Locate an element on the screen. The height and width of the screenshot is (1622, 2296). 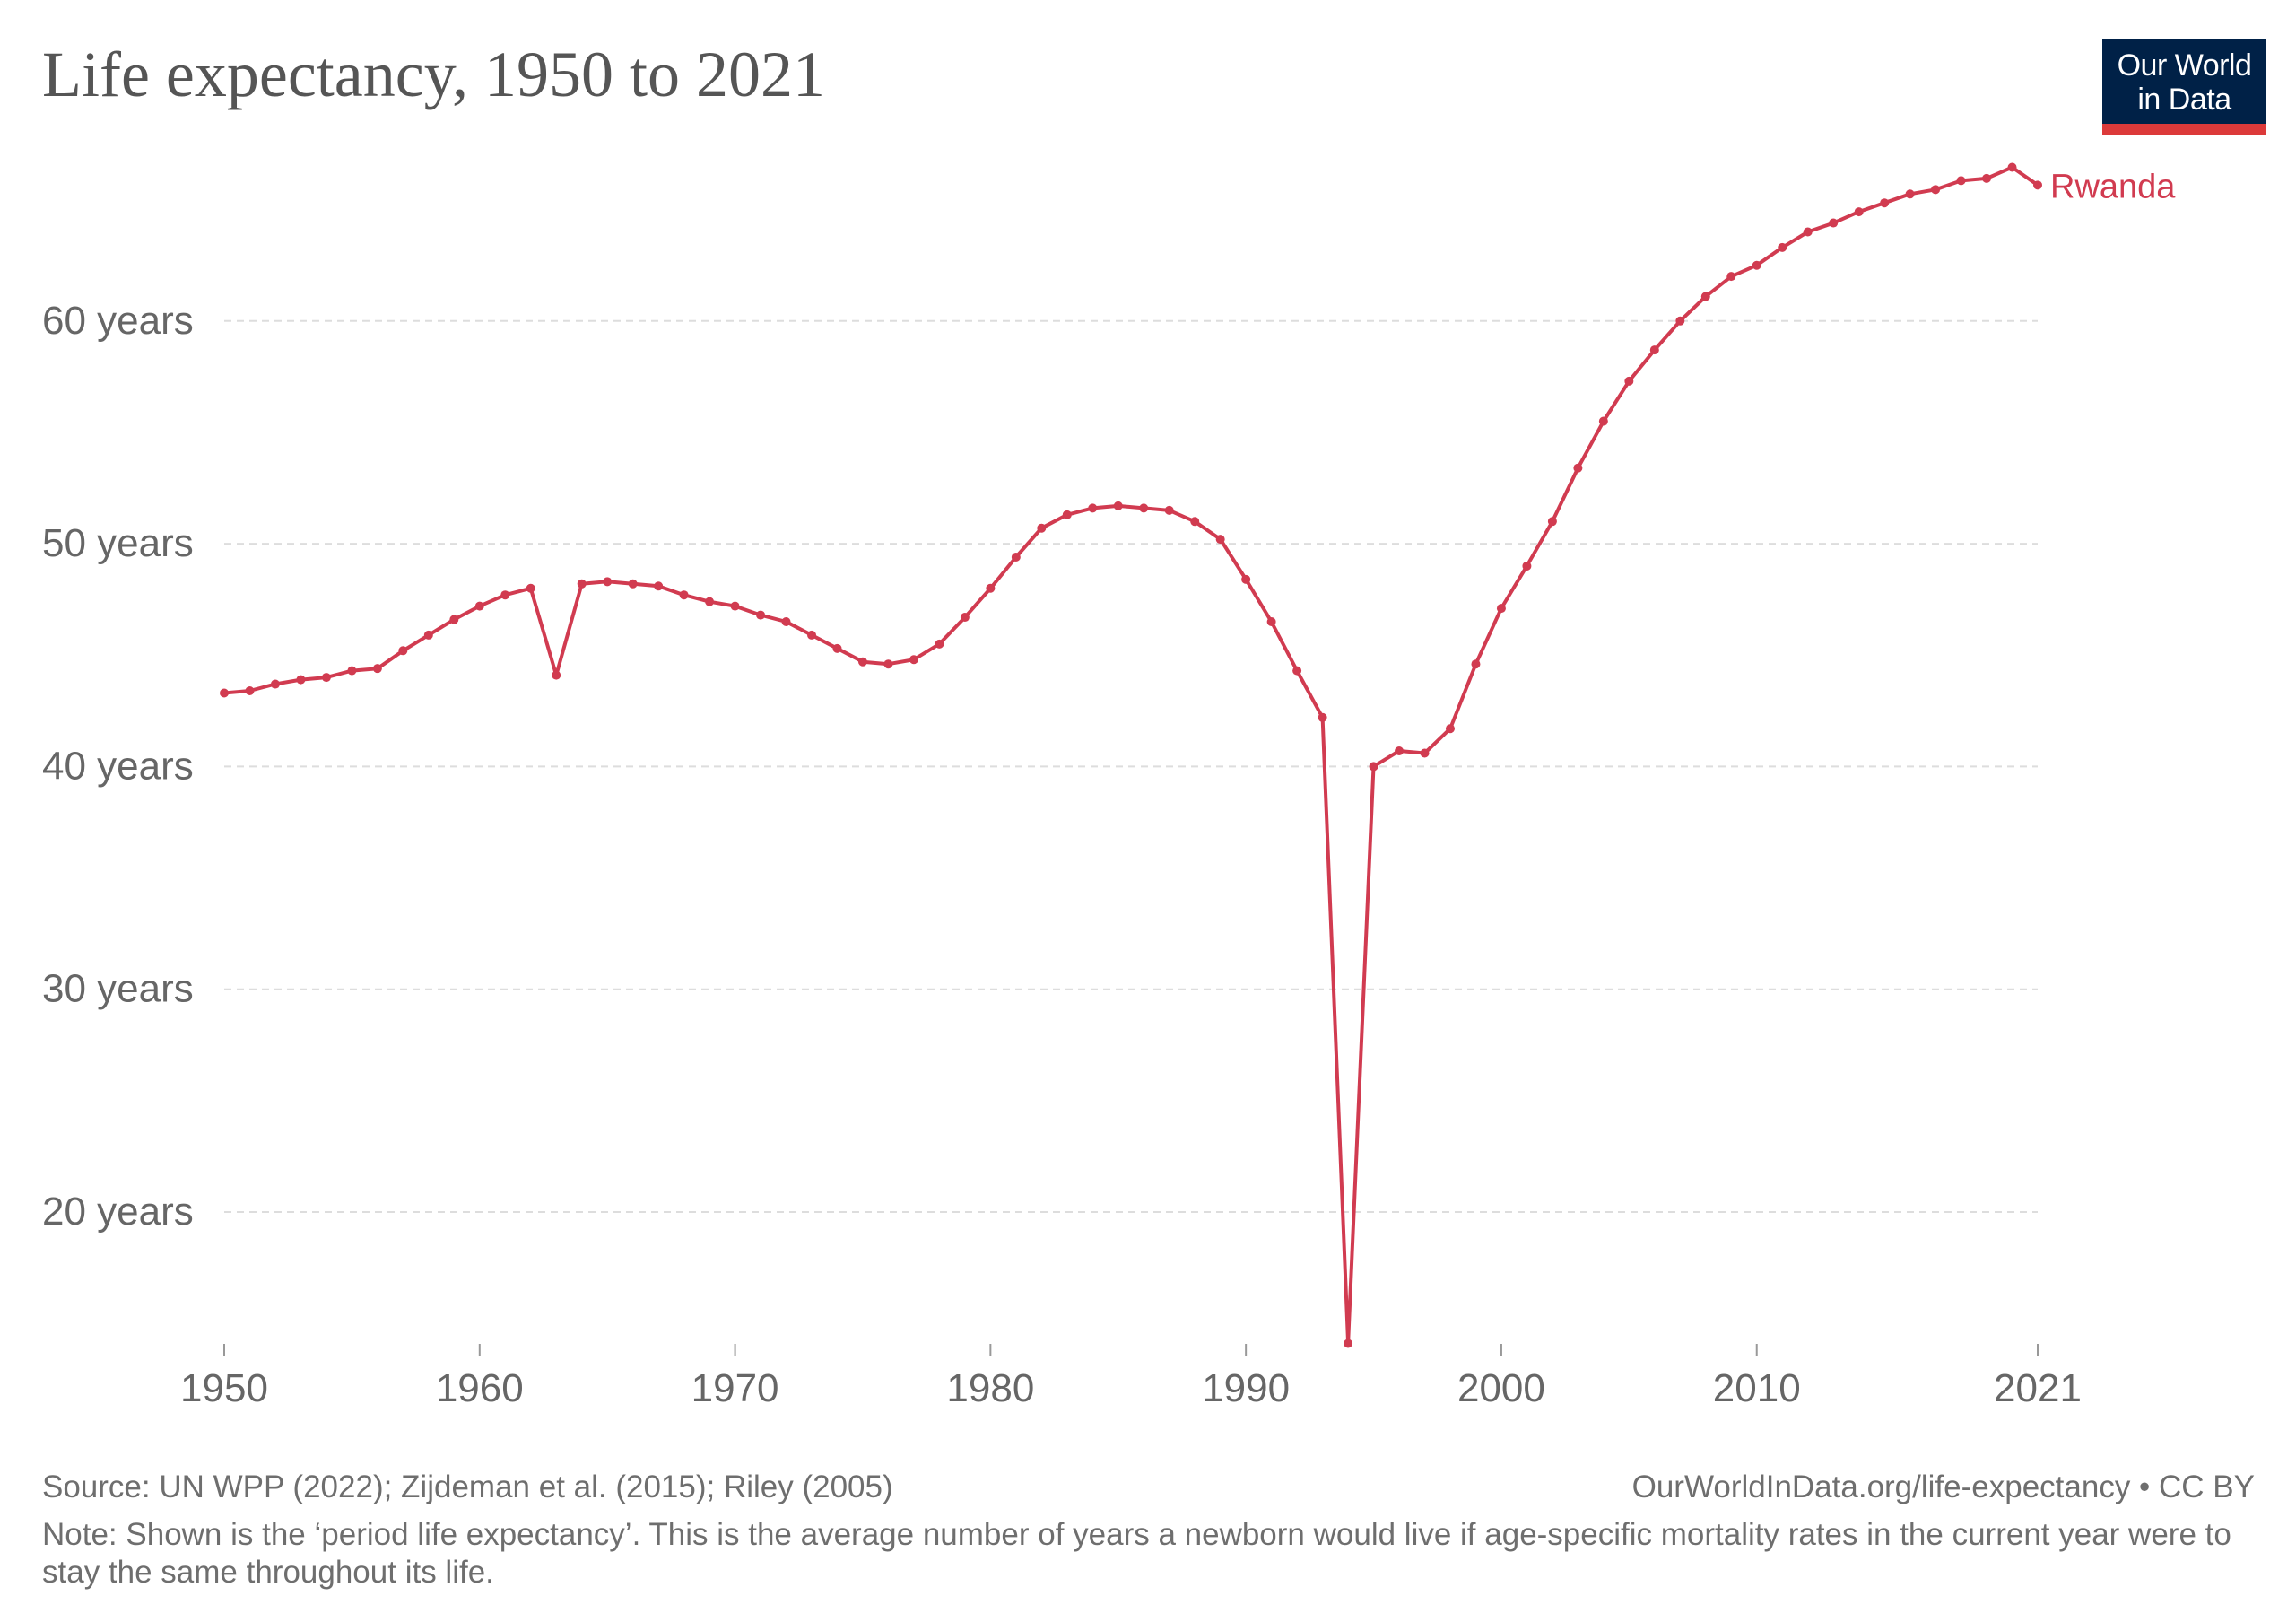
logo-text: Our World in Data is located at coordinates (2184, 83).